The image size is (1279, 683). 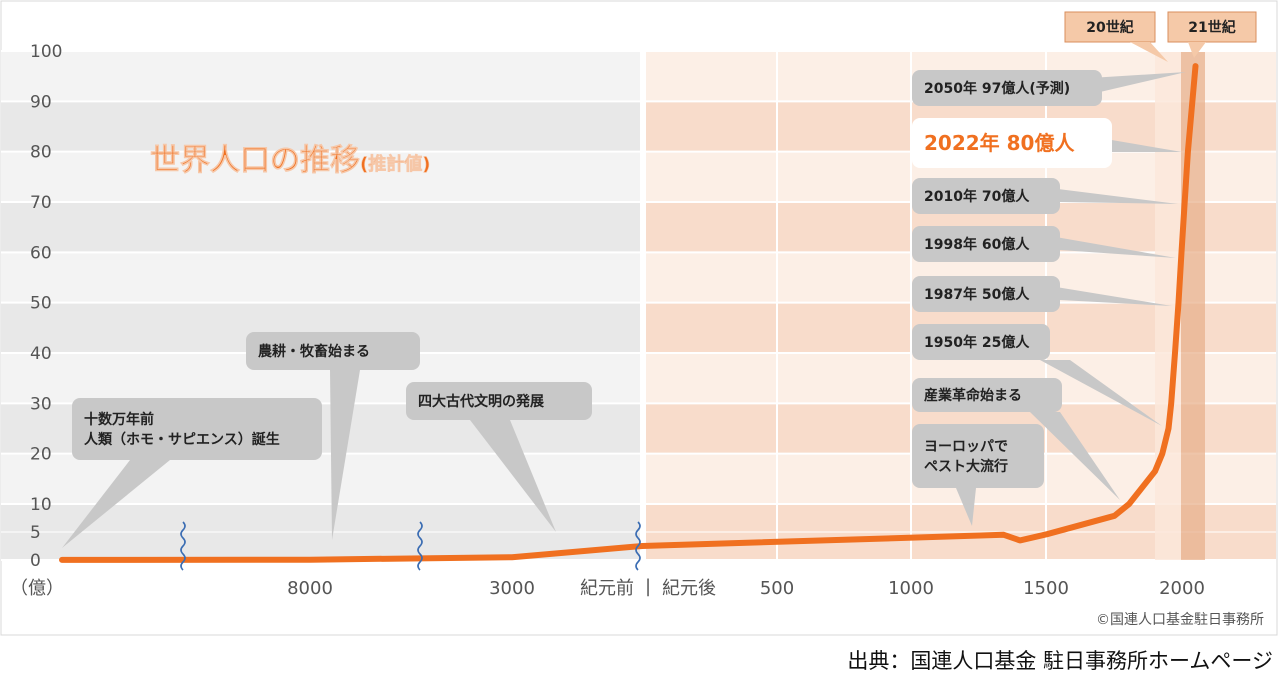 I want to click on y-axis-ticks: 0 5 10 20 30 40 50 60 70 80 90 100, so click(x=46, y=306).